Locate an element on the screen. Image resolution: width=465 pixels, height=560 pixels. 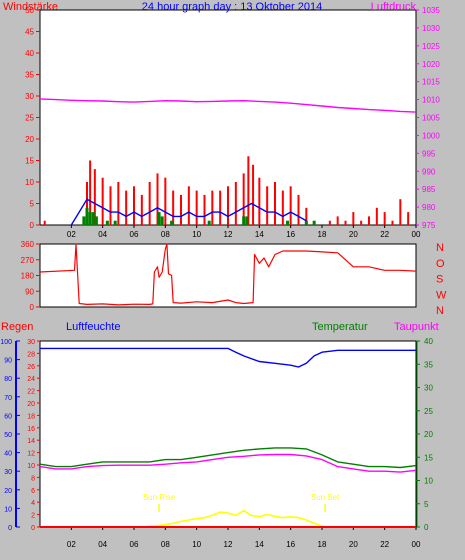
mean-wind-line is located at coordinates (188, 212).